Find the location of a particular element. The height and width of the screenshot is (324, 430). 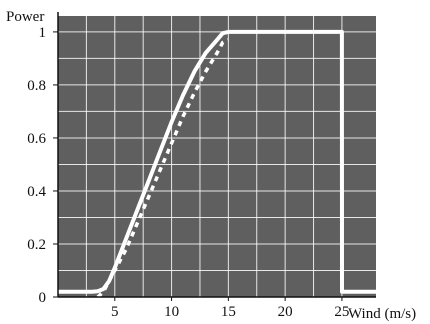

x-tick-label: 5 is located at coordinates (115, 312).